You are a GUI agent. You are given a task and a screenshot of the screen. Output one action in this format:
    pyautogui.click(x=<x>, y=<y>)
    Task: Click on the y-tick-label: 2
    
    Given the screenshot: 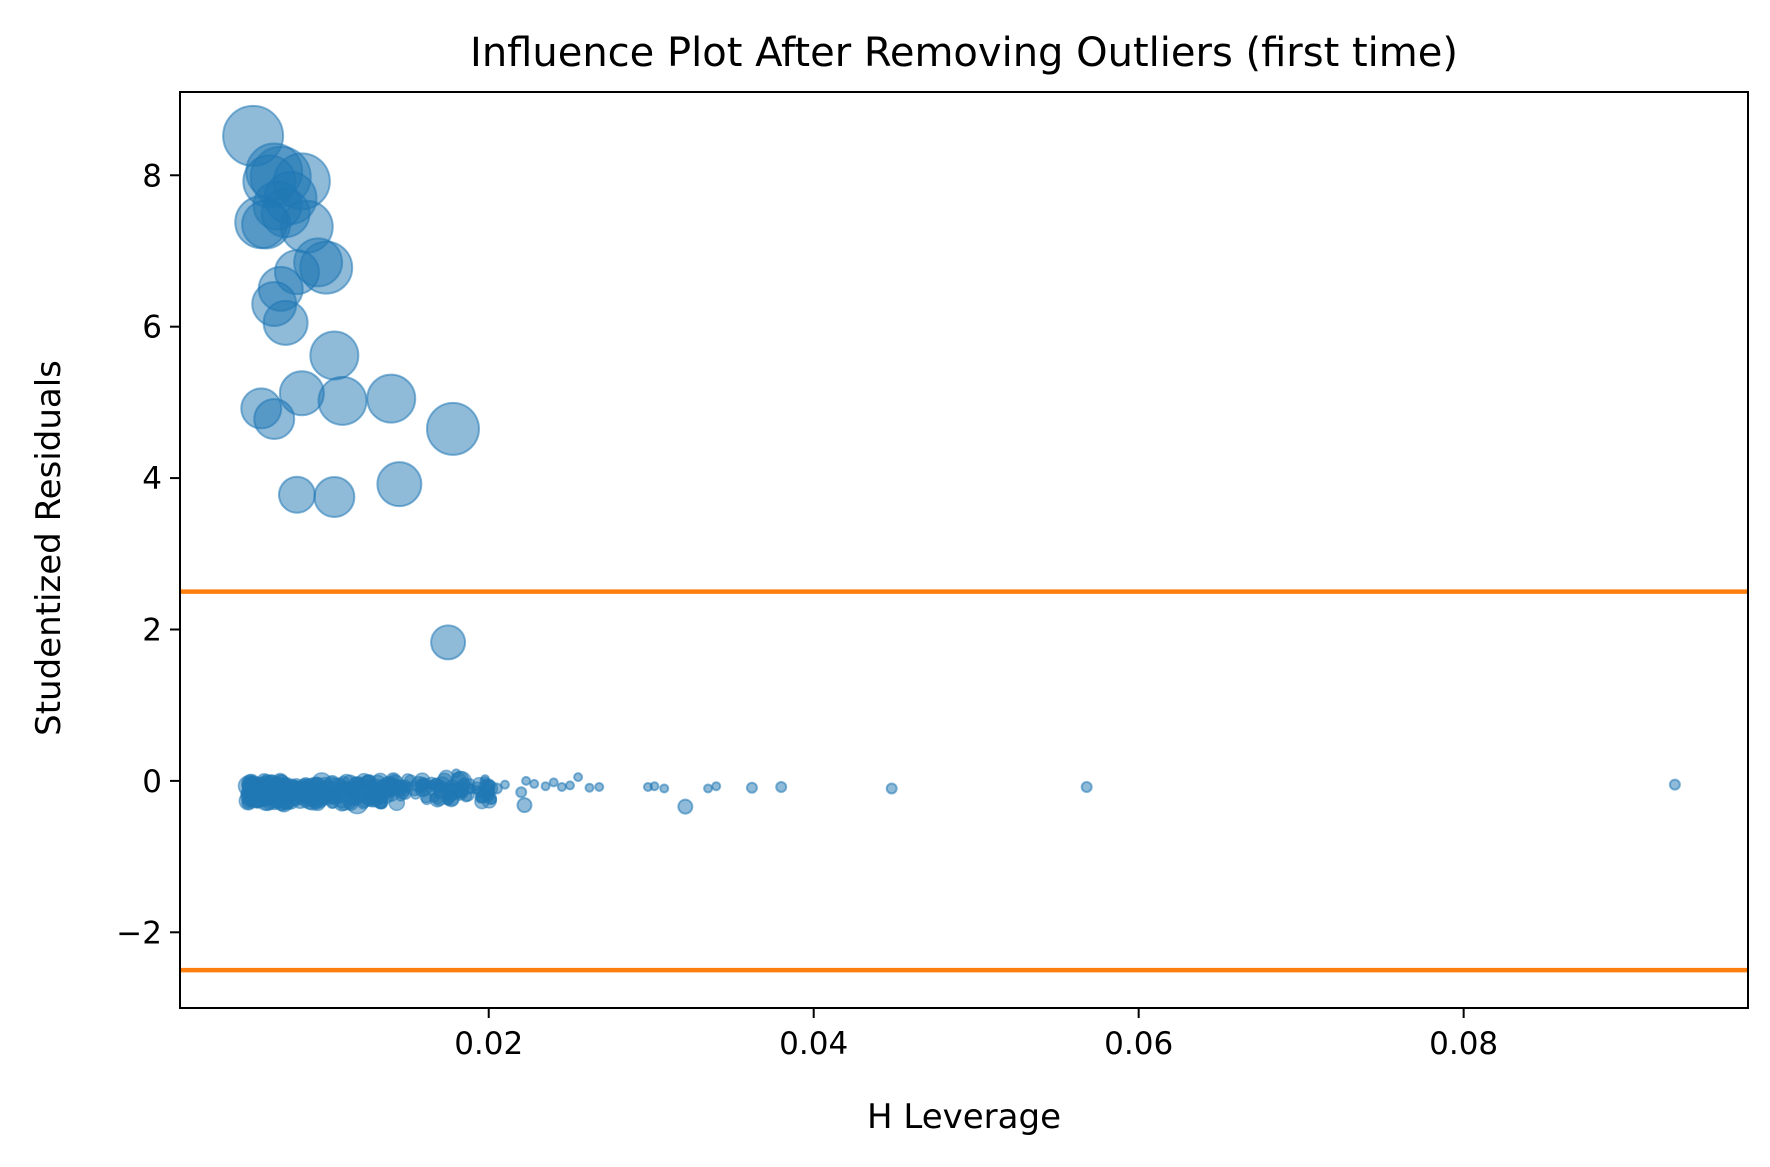 What is the action you would take?
    pyautogui.click(x=152, y=630)
    